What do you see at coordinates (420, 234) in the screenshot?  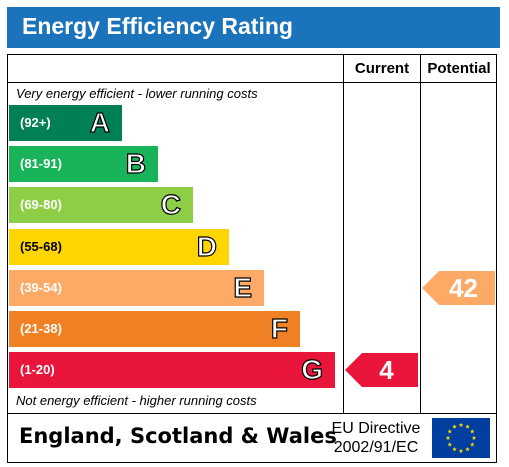 I see `potential-column-divider` at bounding box center [420, 234].